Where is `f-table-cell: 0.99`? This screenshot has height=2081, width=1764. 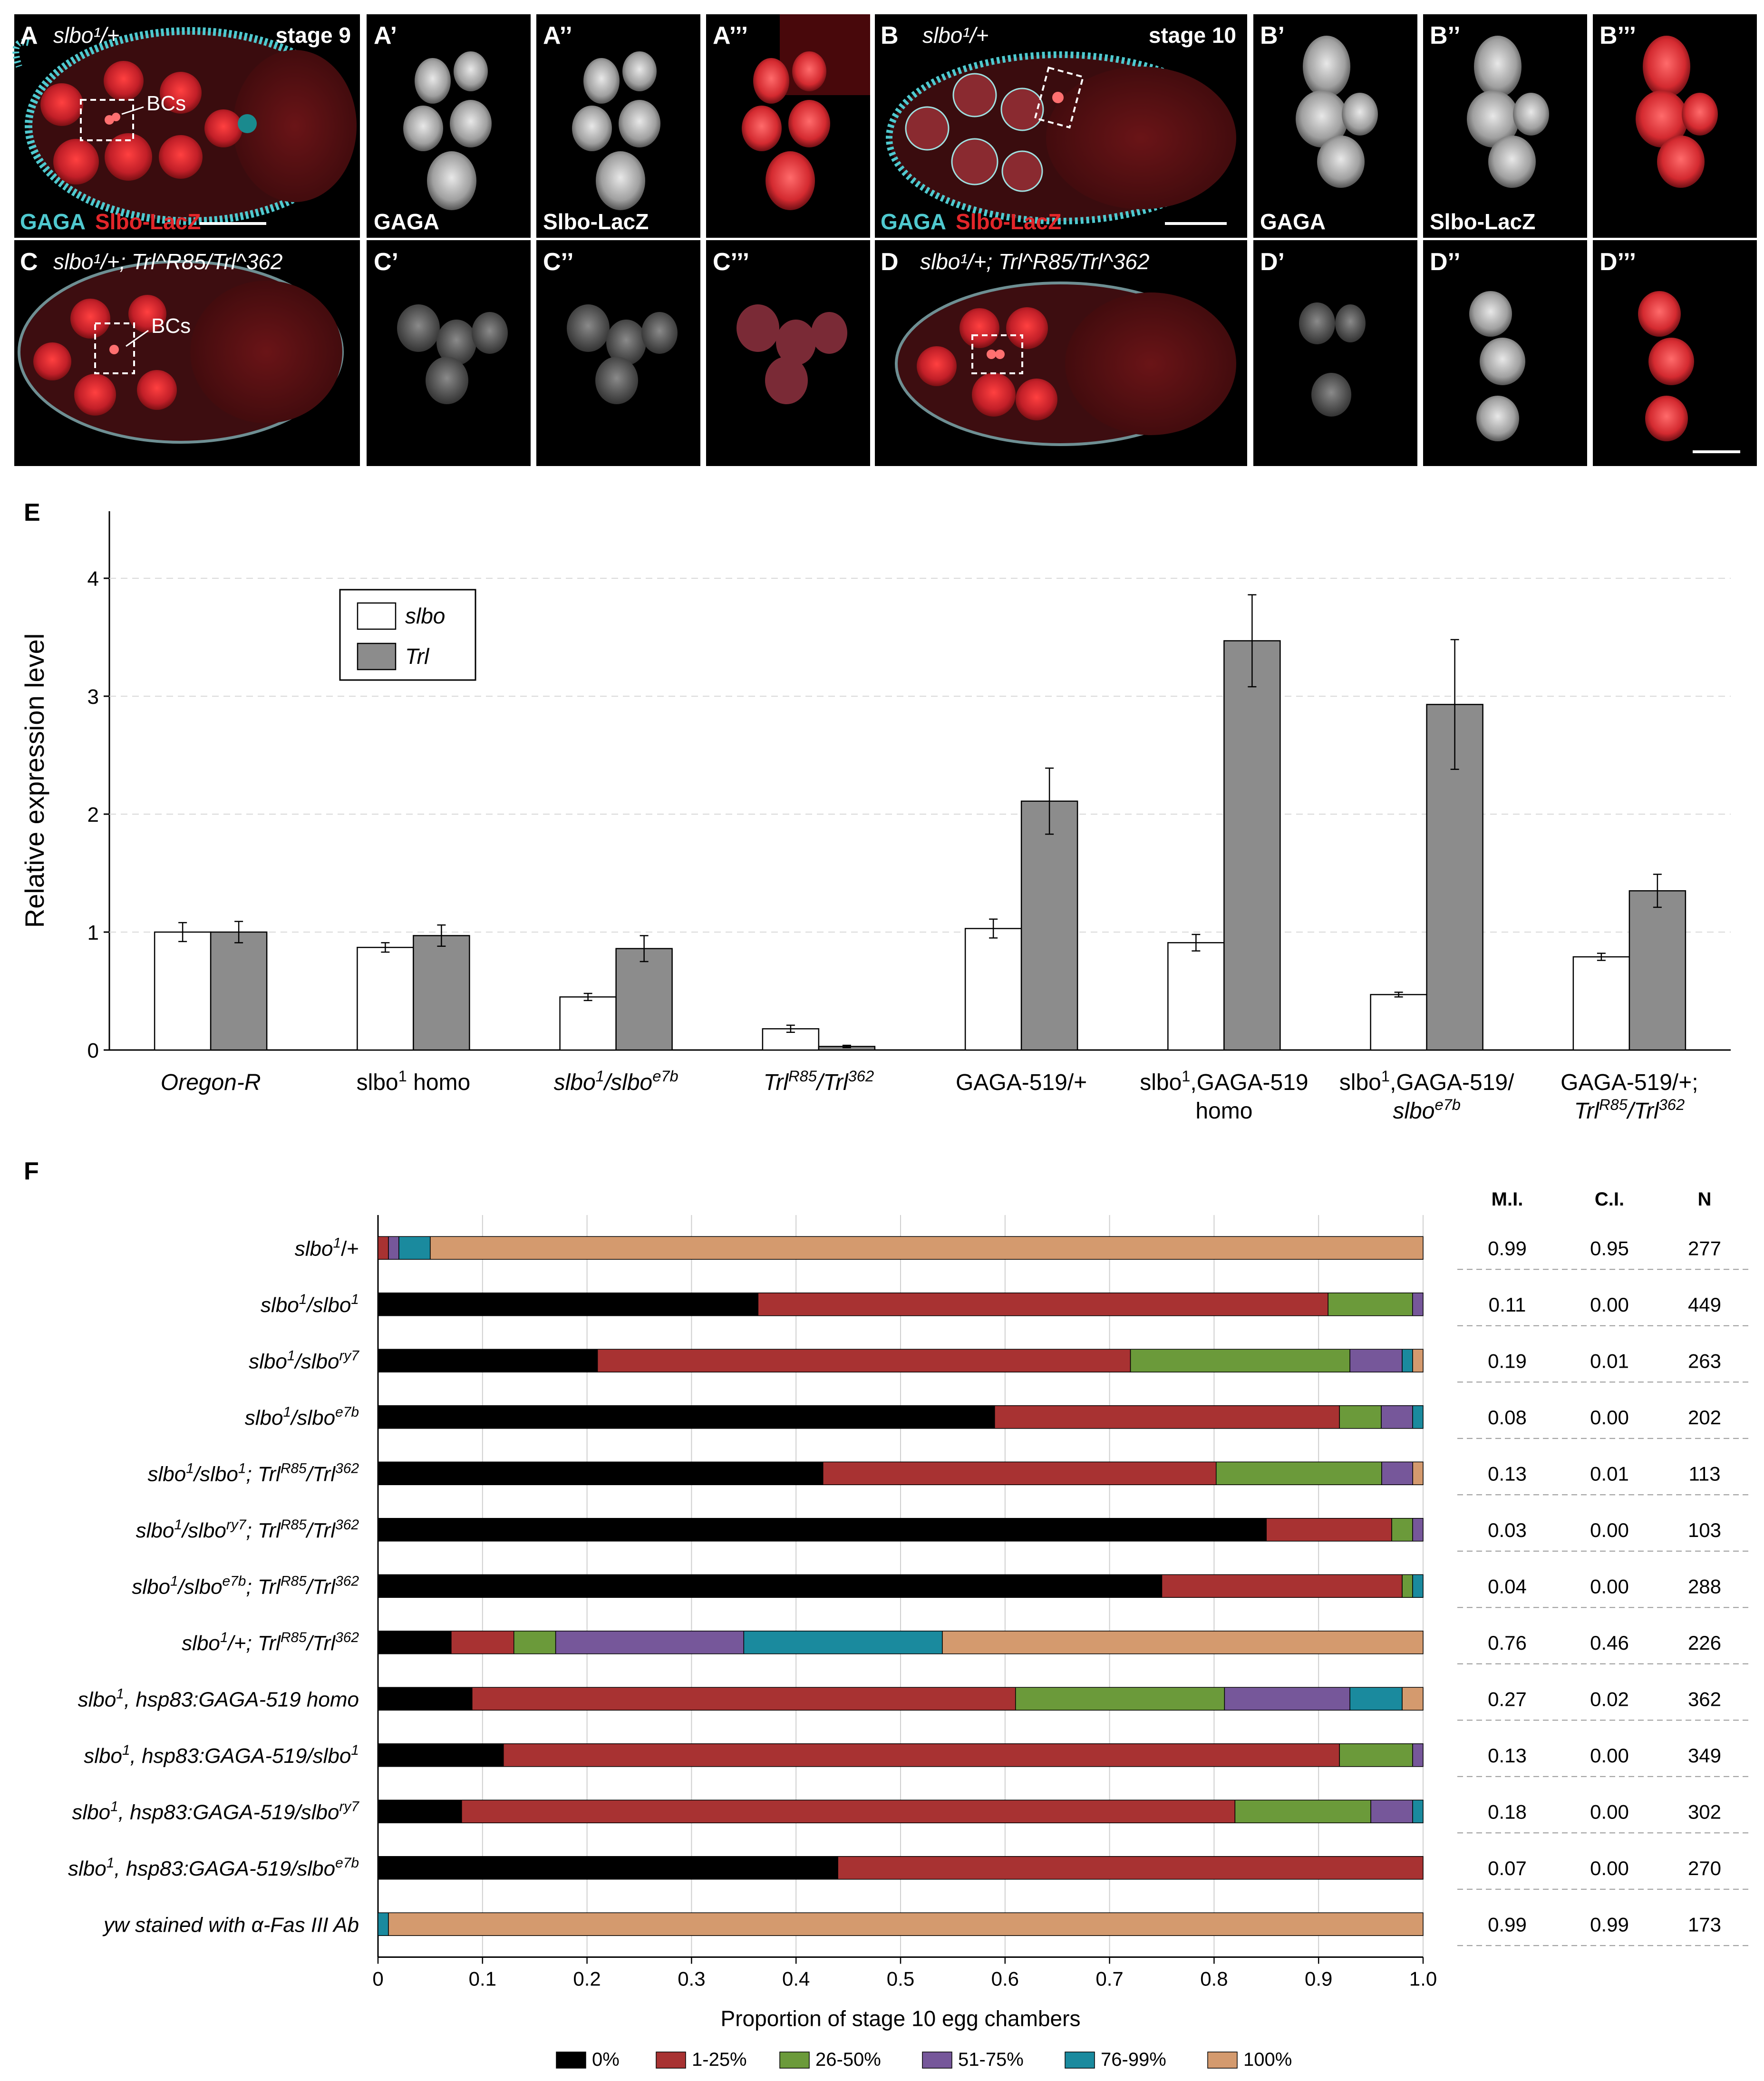
f-table-cell: 0.99 is located at coordinates (1507, 1924).